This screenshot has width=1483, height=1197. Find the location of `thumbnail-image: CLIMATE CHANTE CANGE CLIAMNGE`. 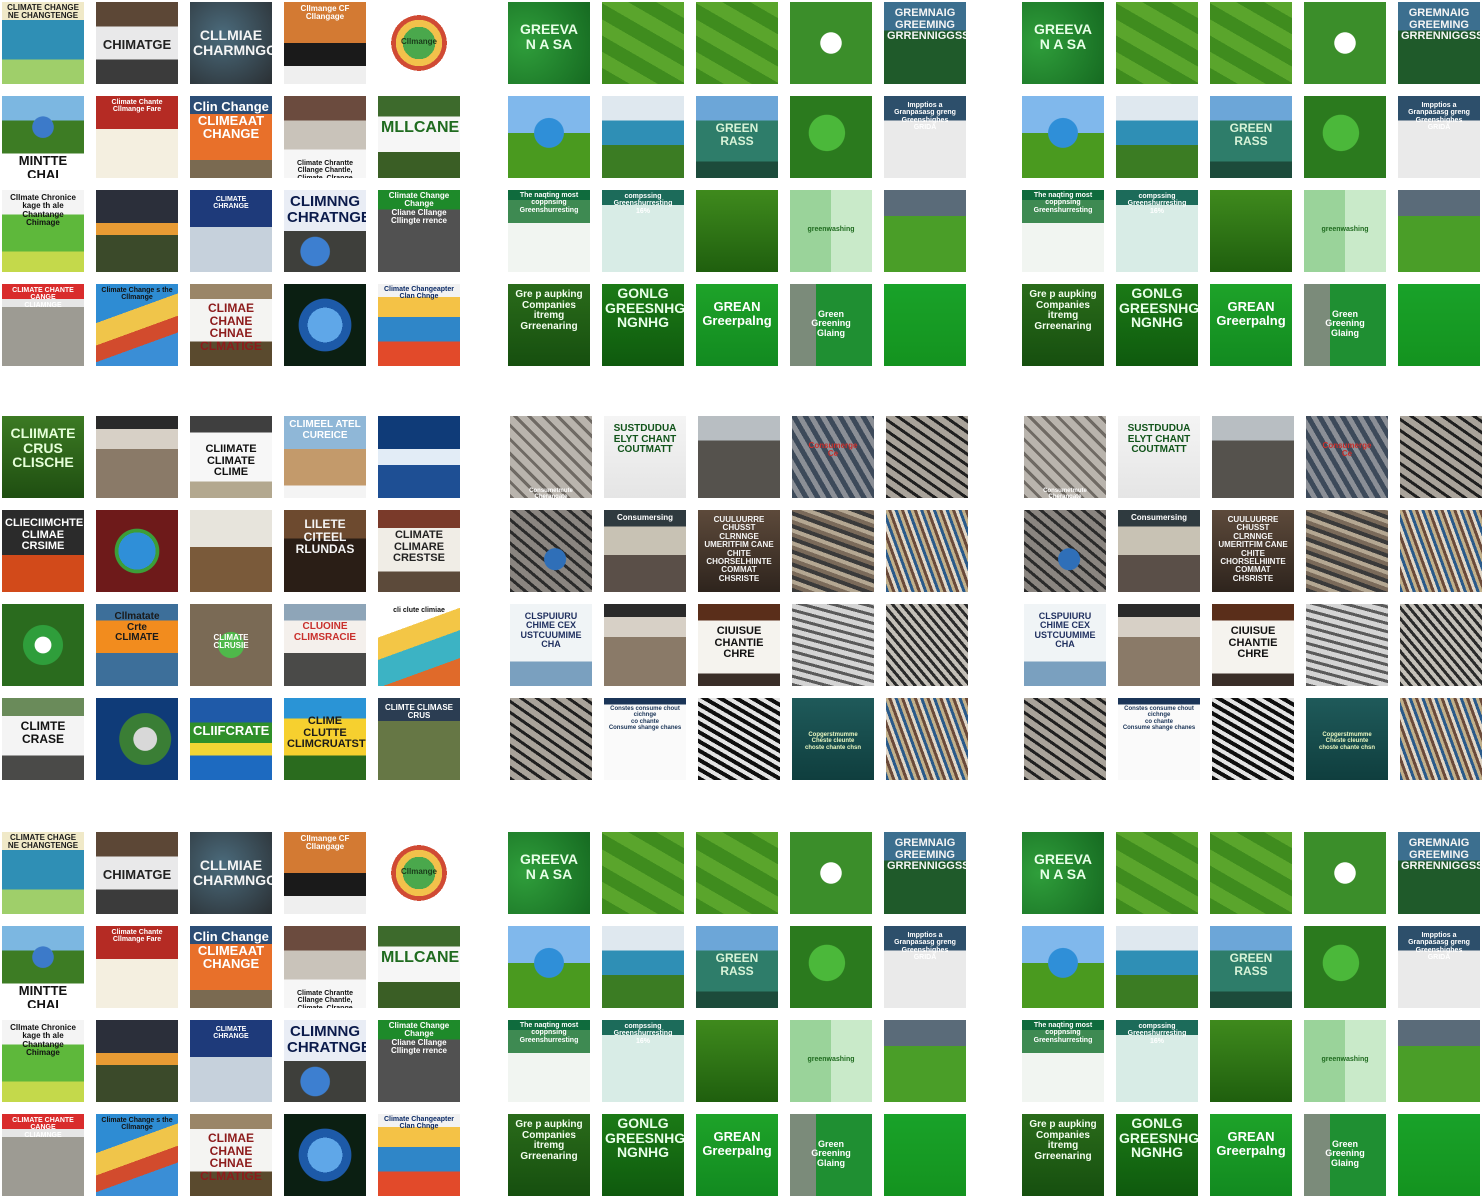

thumbnail-image: CLIMATE CHANTE CANGE CLIAMNGE is located at coordinates (43, 1155).